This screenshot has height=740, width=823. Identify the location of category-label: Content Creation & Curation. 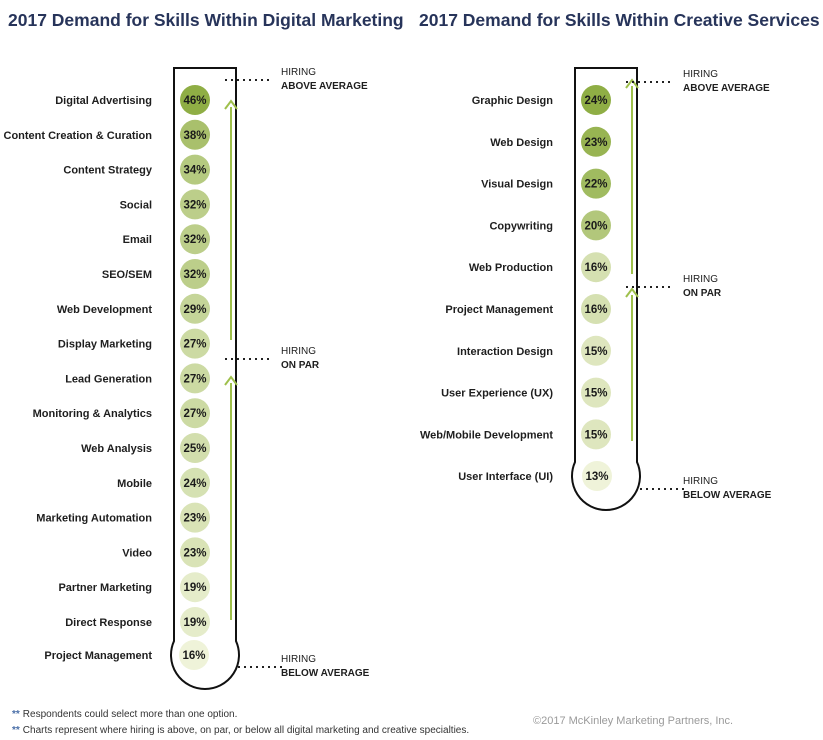
(78, 136).